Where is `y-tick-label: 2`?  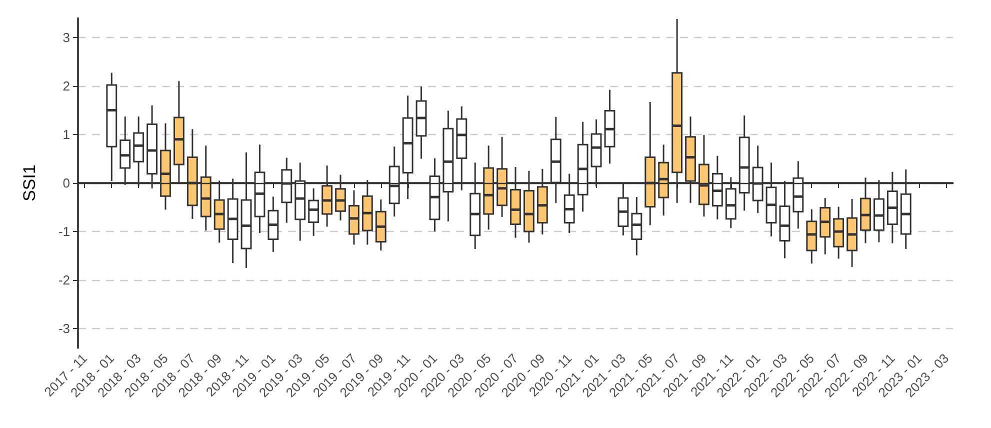 y-tick-label: 2 is located at coordinates (66, 86).